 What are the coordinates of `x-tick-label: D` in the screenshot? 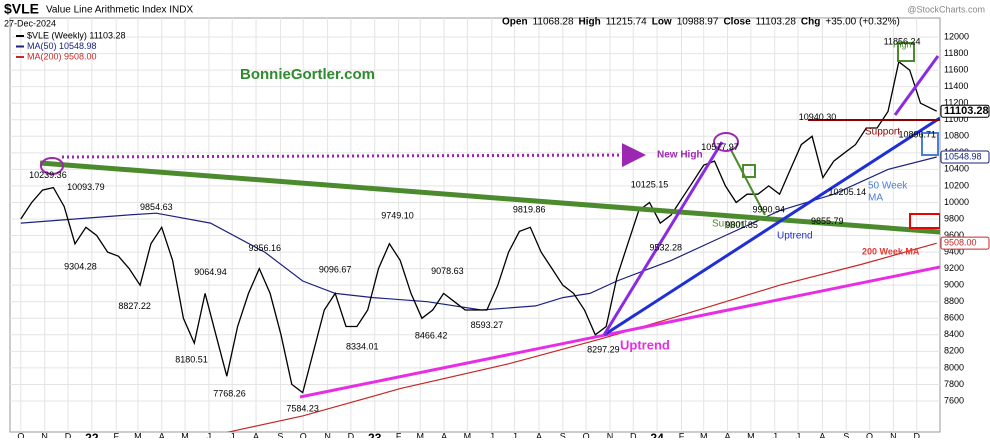 It's located at (68, 434).